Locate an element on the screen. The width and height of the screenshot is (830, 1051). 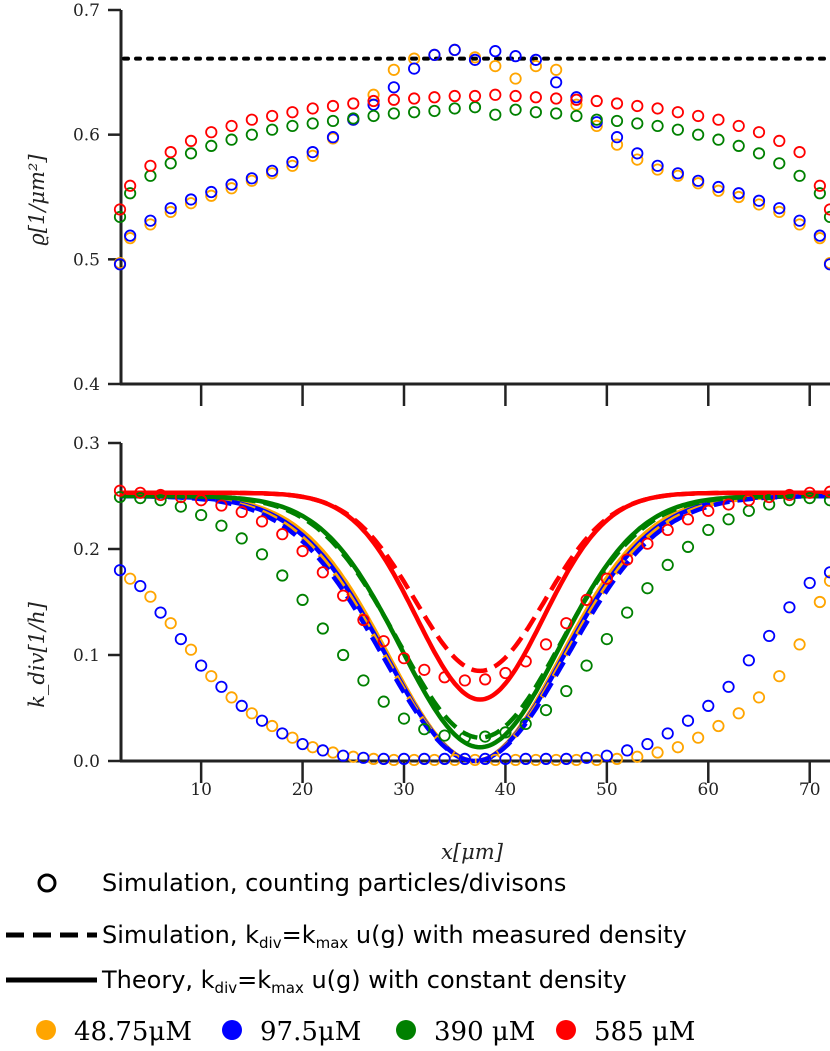
rate-y-tick-label: 0.3 is located at coordinates (86, 444).